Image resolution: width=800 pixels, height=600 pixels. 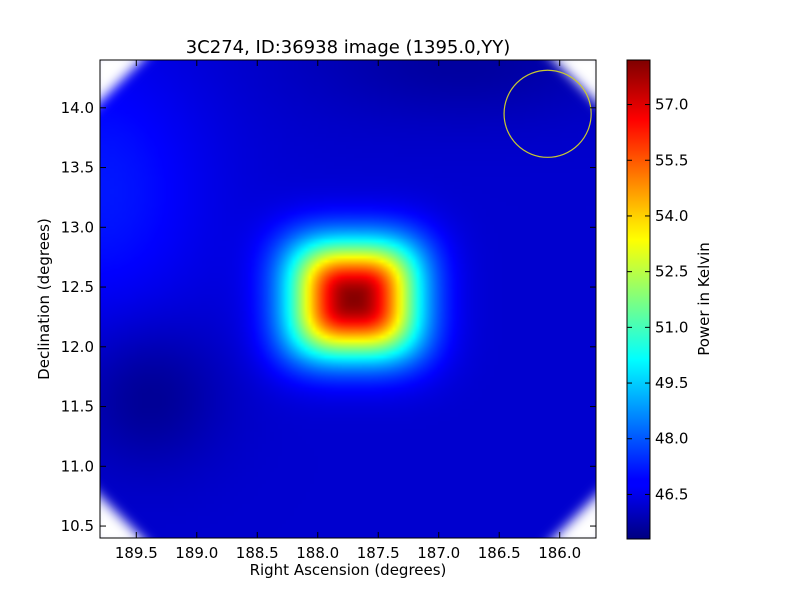 I want to click on colorbar-tick-label: 54.0, so click(x=671, y=216).